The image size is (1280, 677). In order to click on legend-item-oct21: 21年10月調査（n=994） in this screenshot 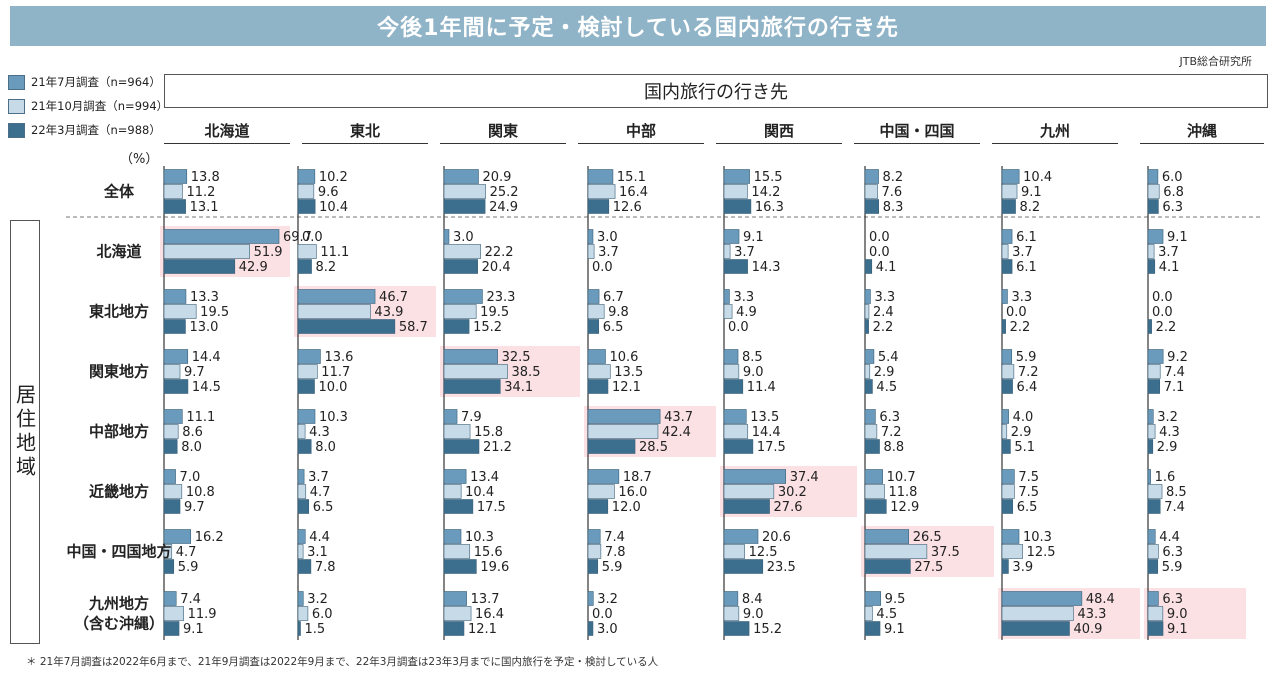, I will do `click(88, 106)`.